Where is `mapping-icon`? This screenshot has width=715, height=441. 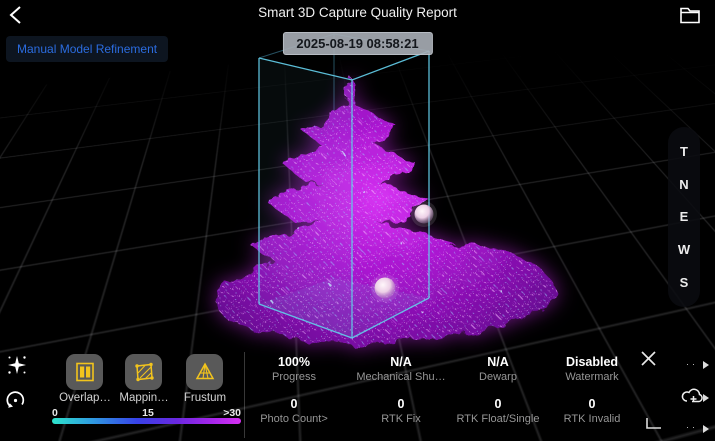 mapping-icon is located at coordinates (144, 372).